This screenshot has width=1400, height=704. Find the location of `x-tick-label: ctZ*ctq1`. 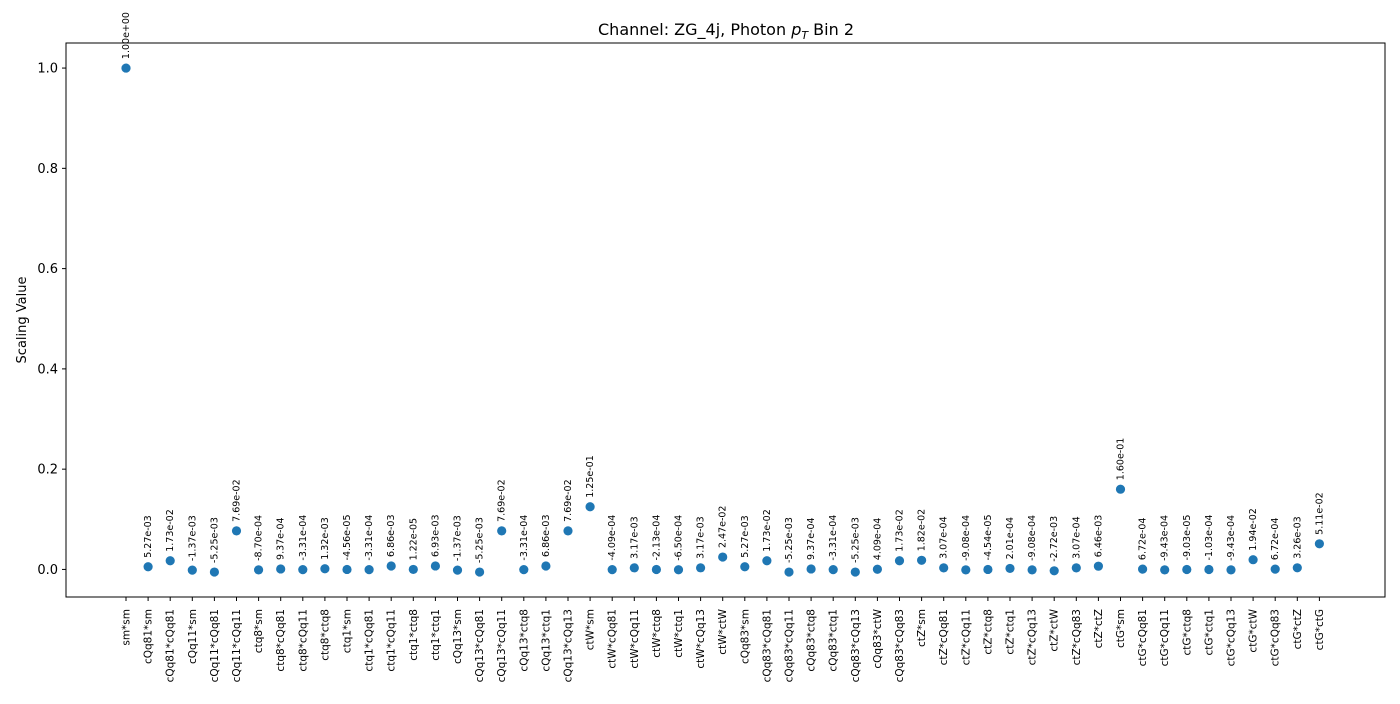

x-tick-label: ctZ*ctq1 is located at coordinates (1011, 632).